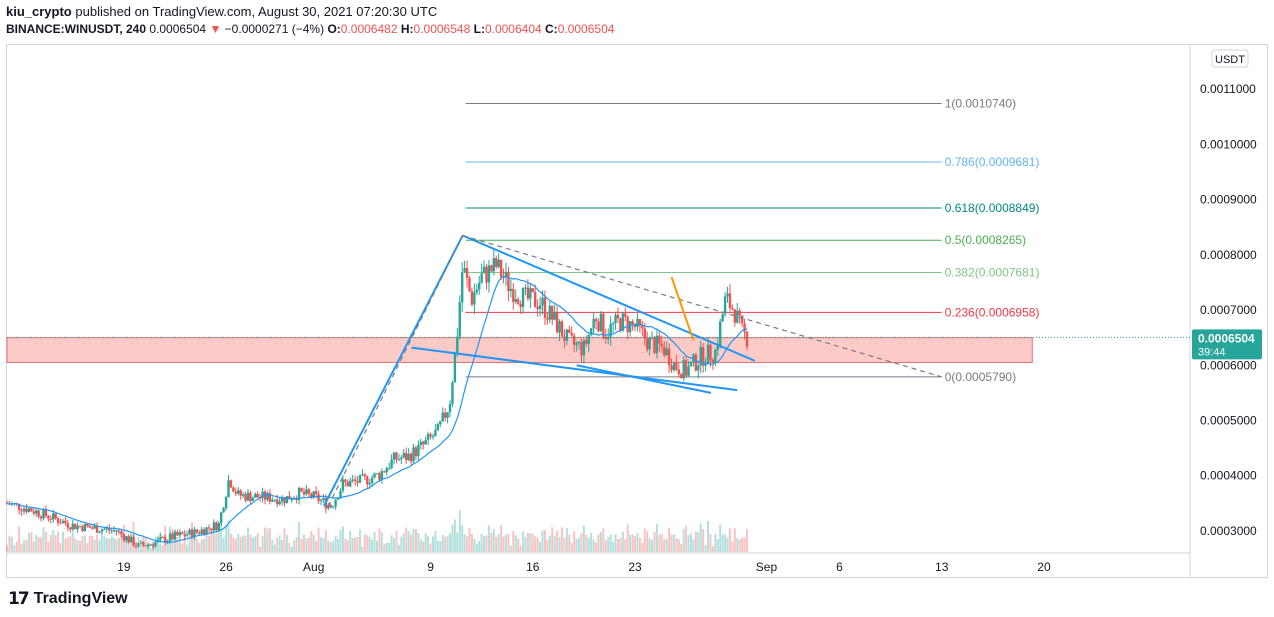 Image resolution: width=1274 pixels, height=617 pixels. What do you see at coordinates (76, 29) in the screenshot?
I see `symbol-label: BINANCE:WINUSDT, 240` at bounding box center [76, 29].